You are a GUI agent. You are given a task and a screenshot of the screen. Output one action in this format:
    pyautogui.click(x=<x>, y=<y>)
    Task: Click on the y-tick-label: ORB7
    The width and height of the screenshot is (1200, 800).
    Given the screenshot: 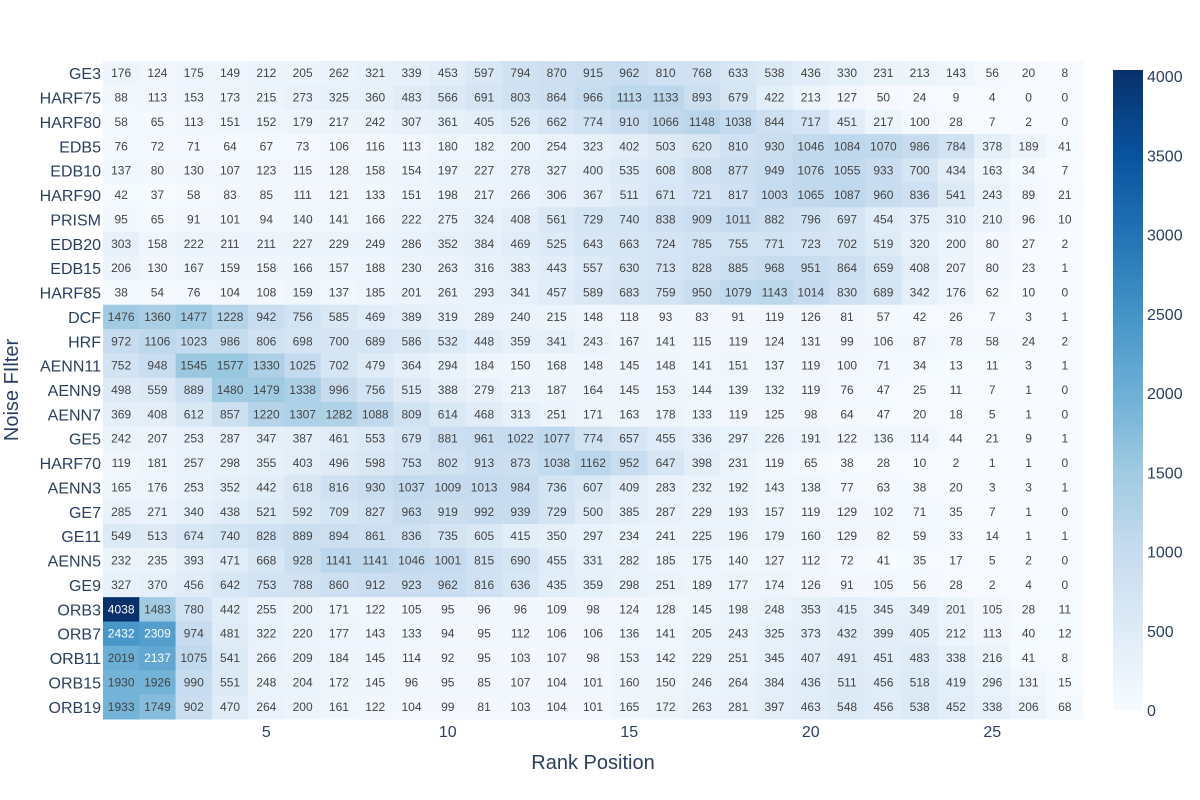 What is the action you would take?
    pyautogui.click(x=79, y=635)
    